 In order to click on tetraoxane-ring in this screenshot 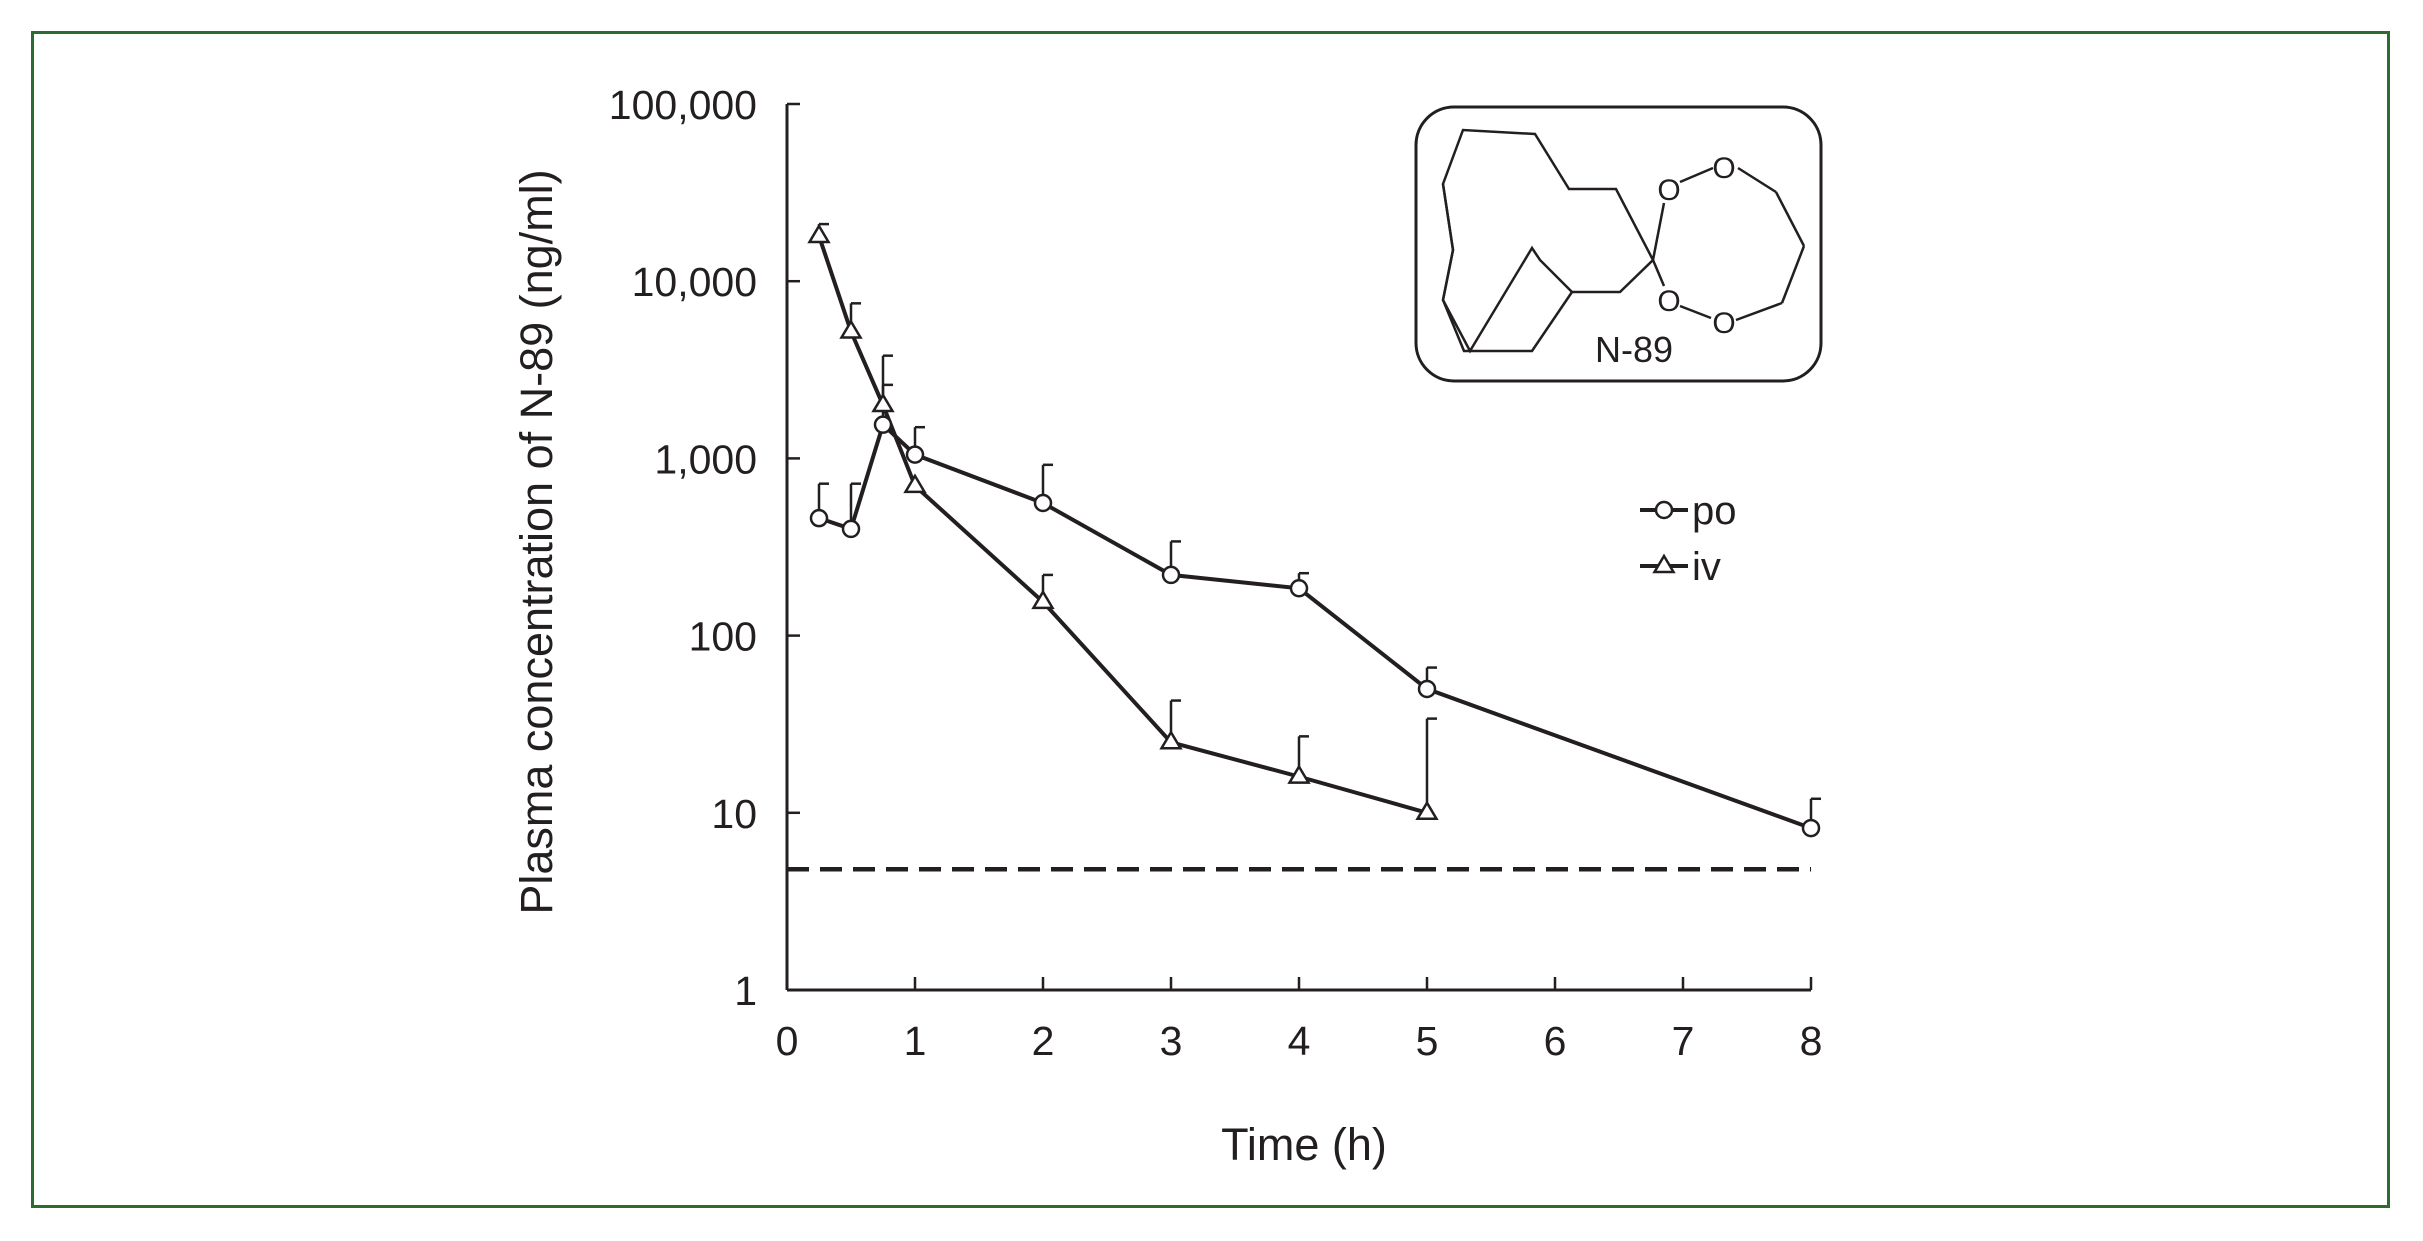, I will do `click(1728, 244)`.